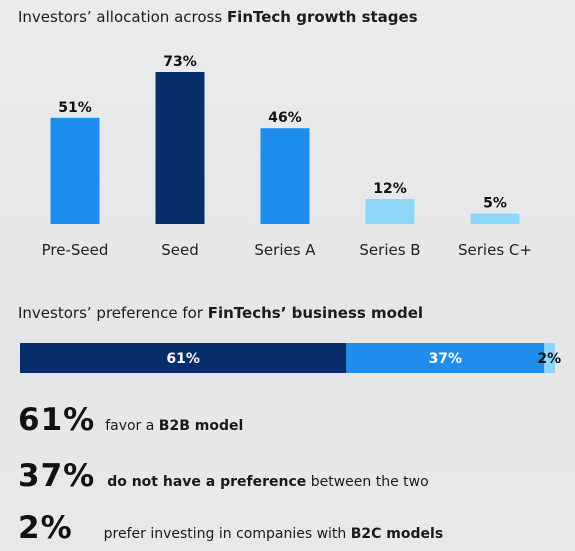  What do you see at coordinates (45, 528) in the screenshot?
I see `stat-value: 2%` at bounding box center [45, 528].